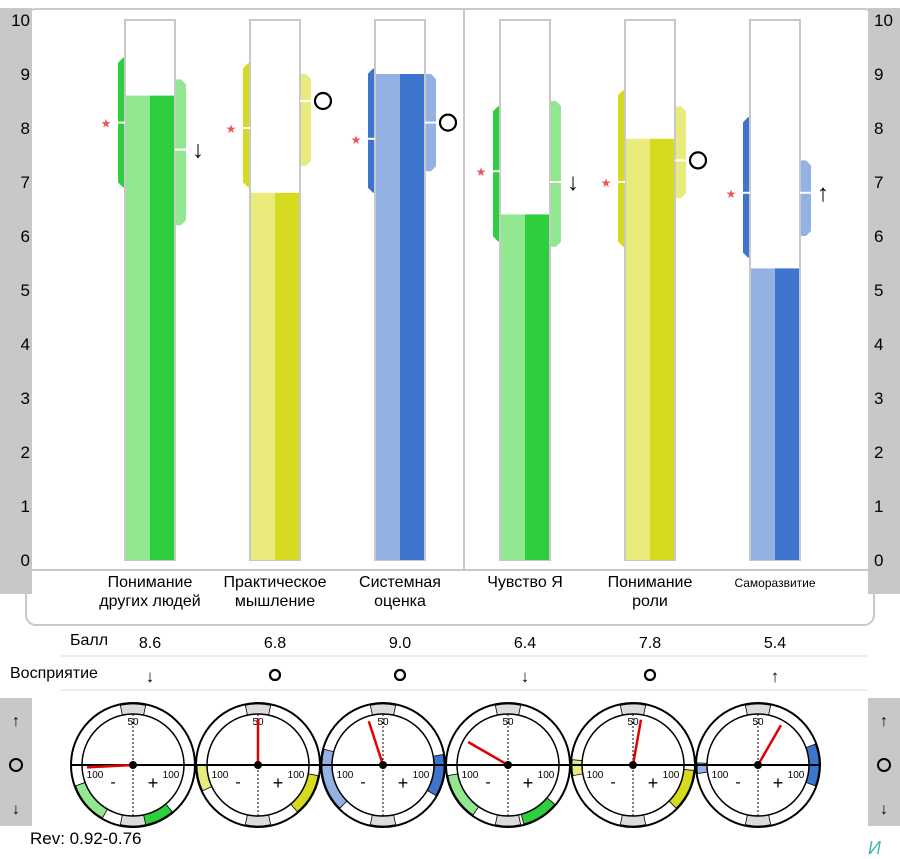 This screenshot has width=900, height=859. Describe the element at coordinates (25, 74) in the screenshot. I see `y-tick-left: 9` at that location.